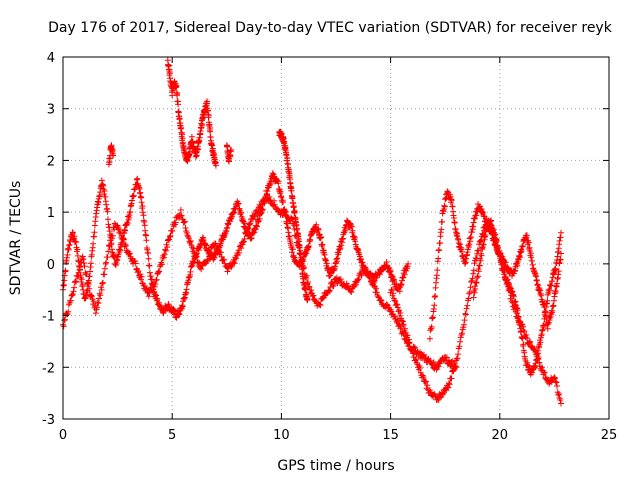  I want to click on y-tick-label: -3, so click(48, 420).